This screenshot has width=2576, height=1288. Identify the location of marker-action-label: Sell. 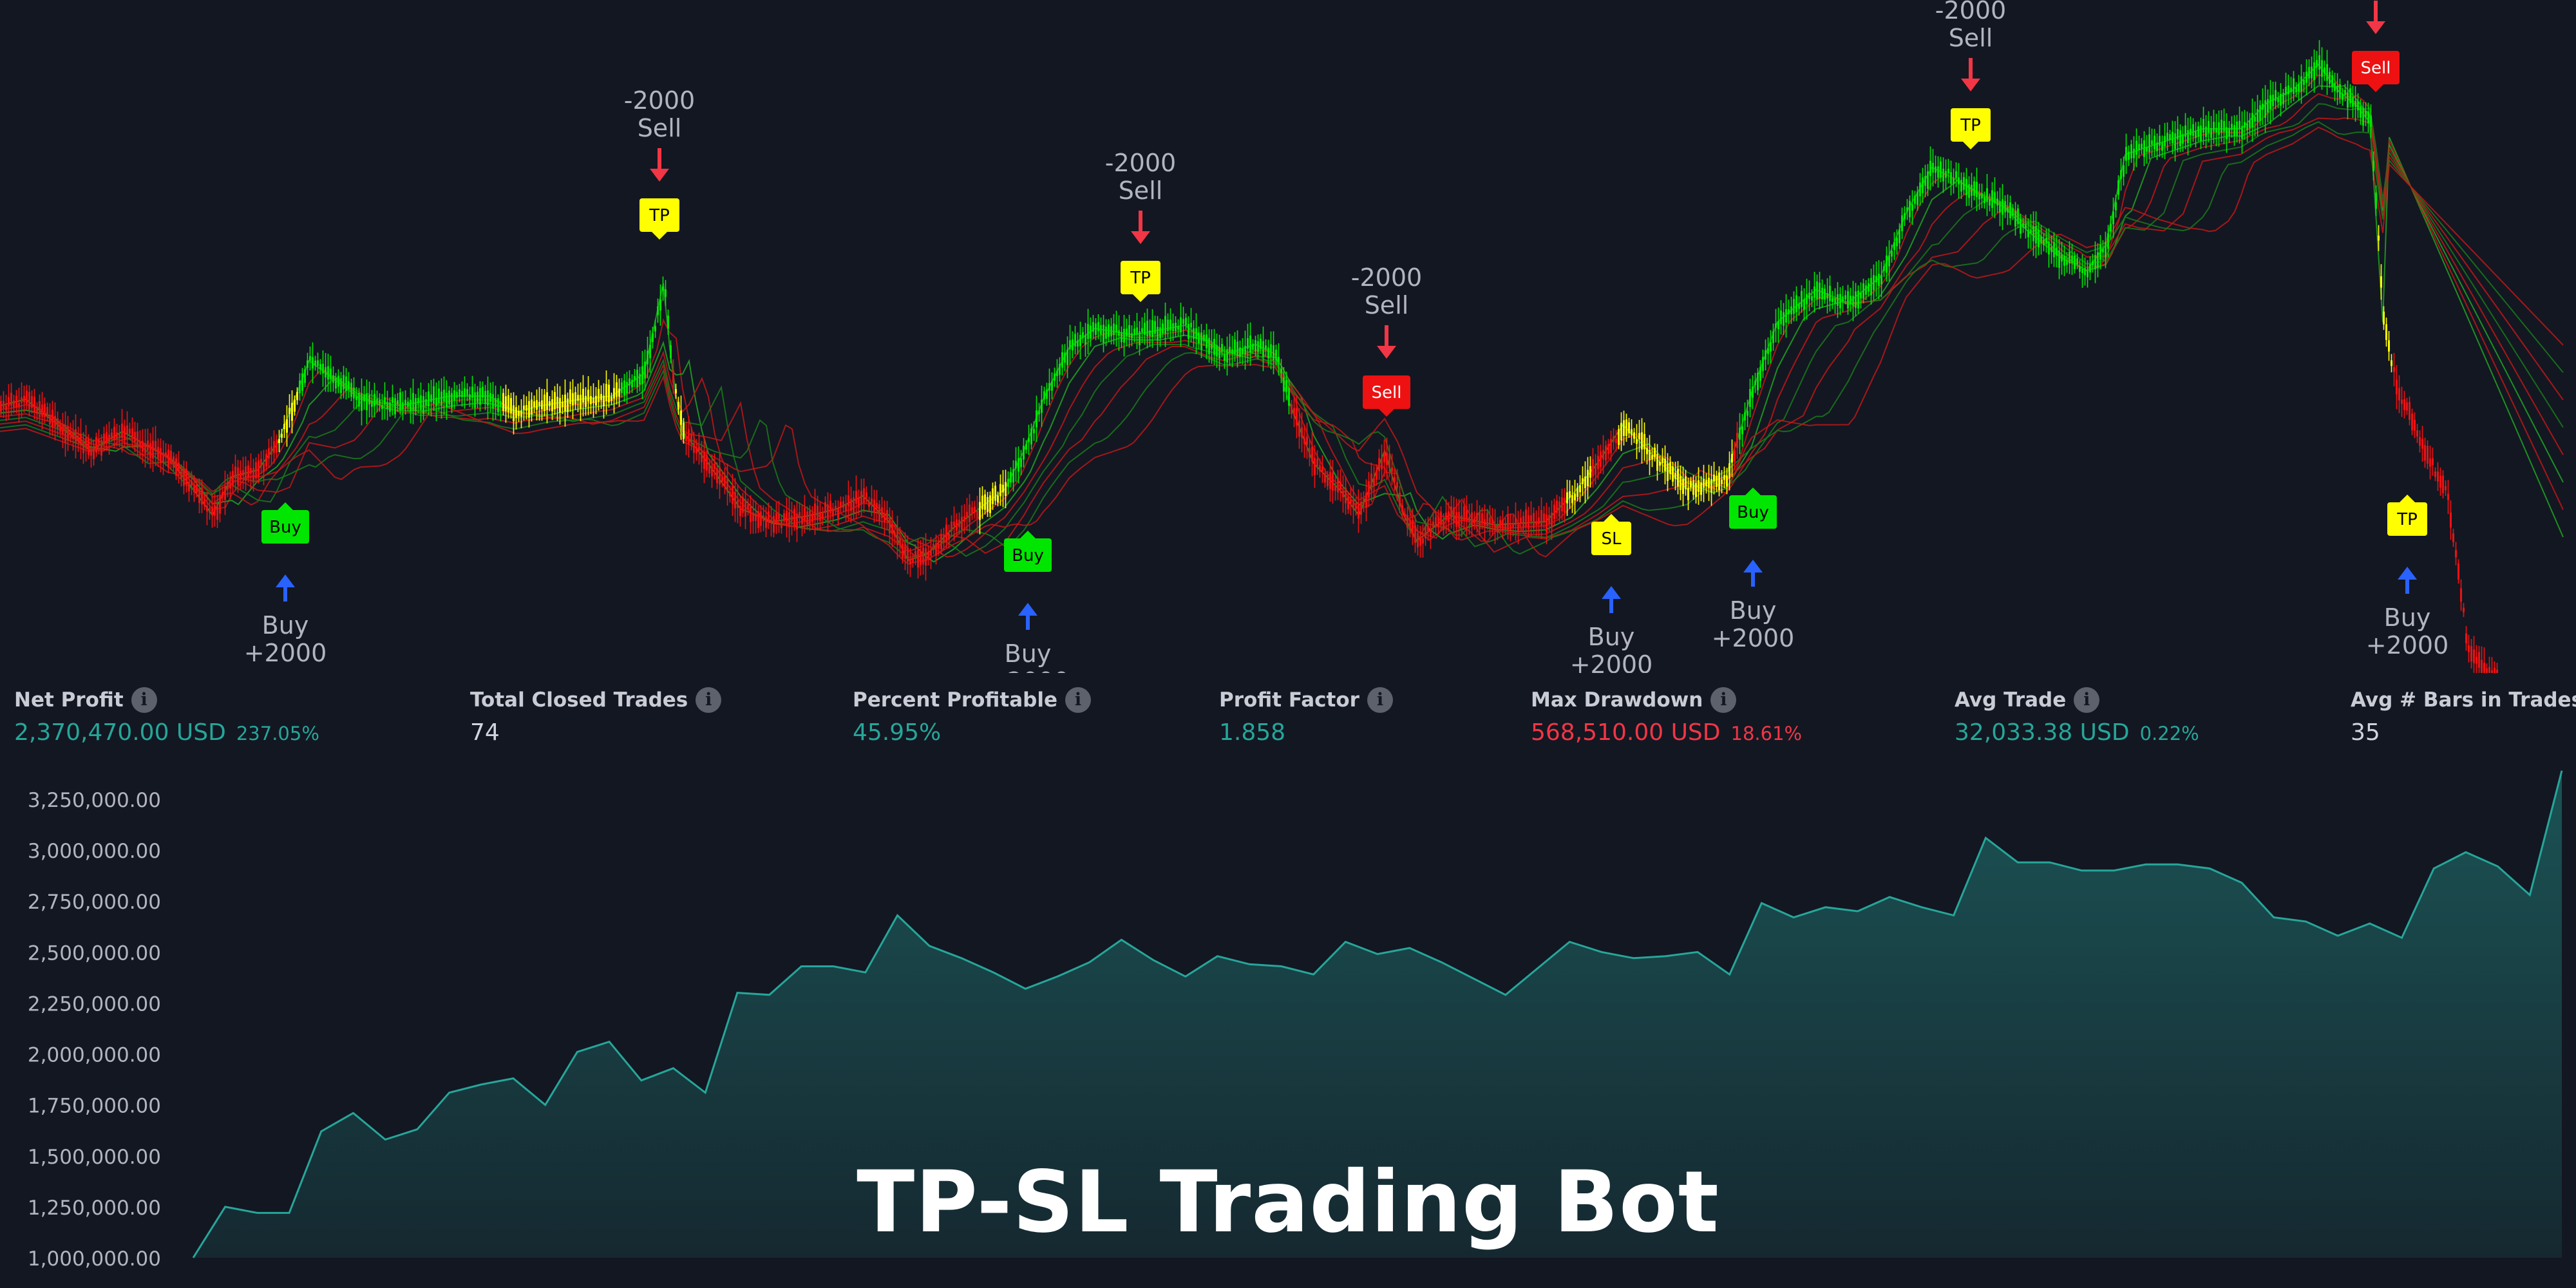
(1141, 191).